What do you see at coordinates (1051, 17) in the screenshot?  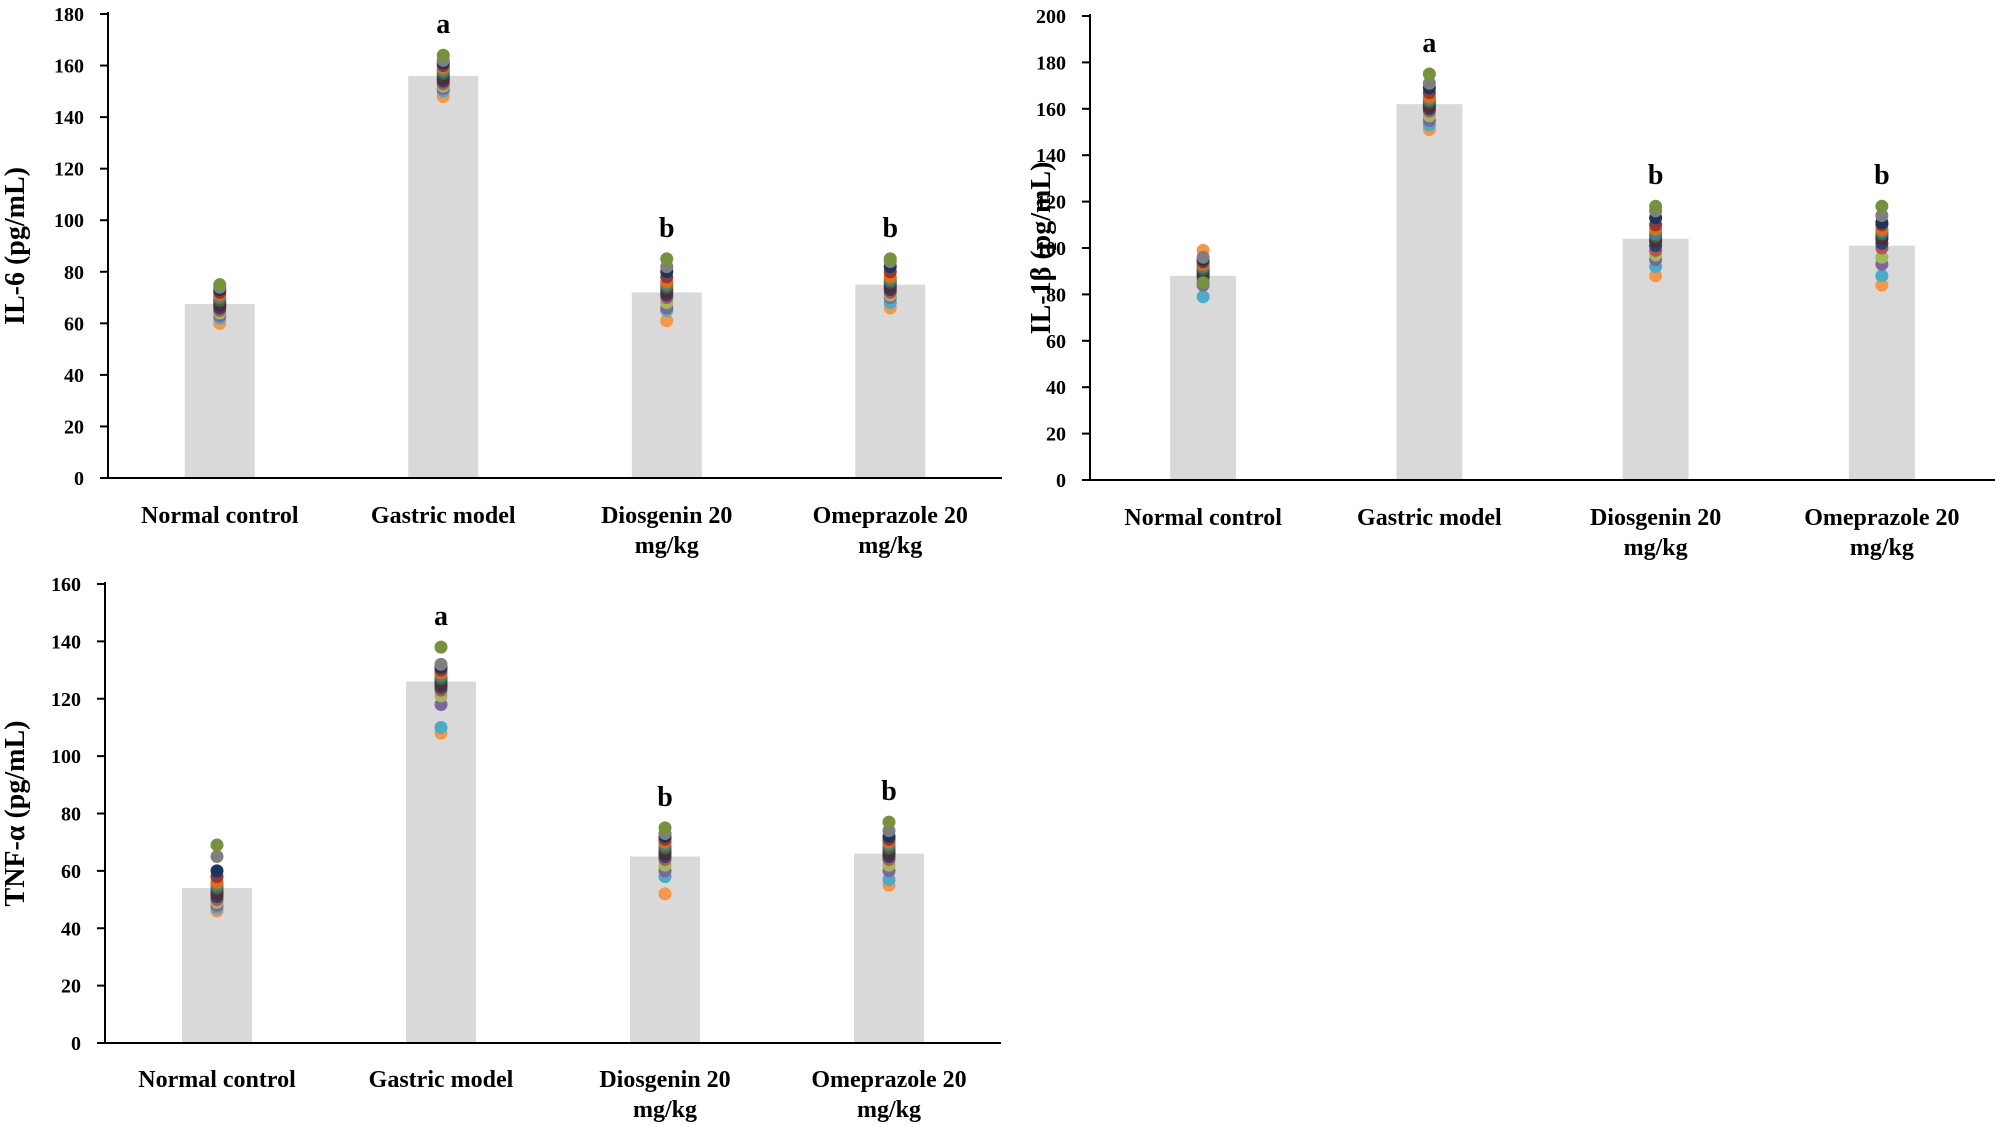 I see `y-tick-label: 200` at bounding box center [1051, 17].